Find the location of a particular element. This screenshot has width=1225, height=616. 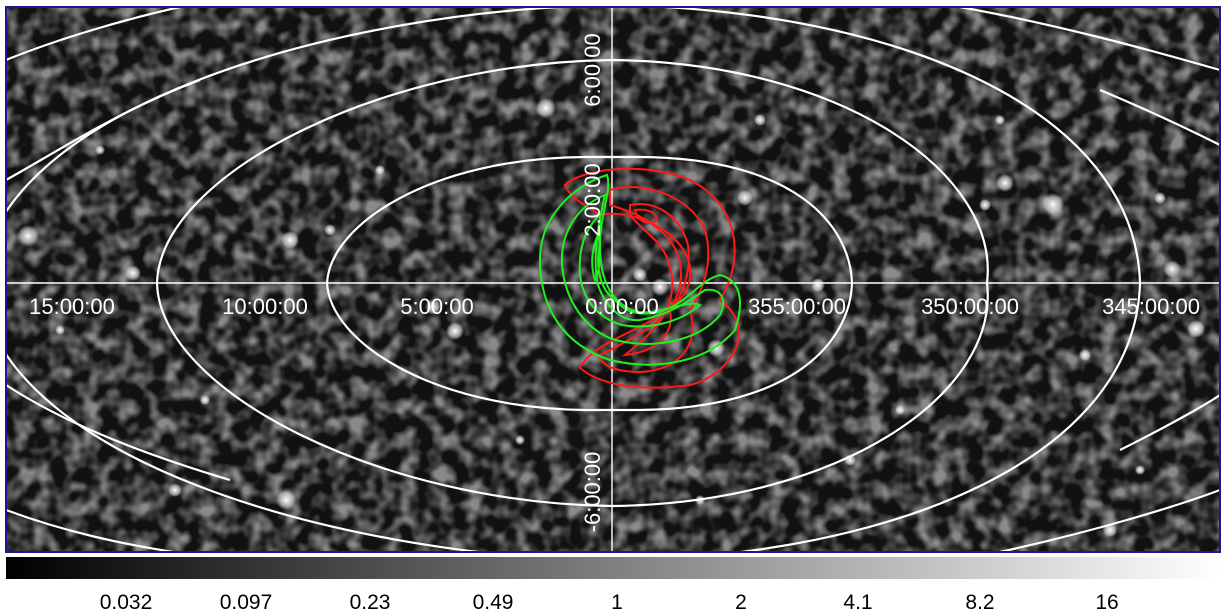

lon-label-15: 15:00:00 is located at coordinates (72, 306).